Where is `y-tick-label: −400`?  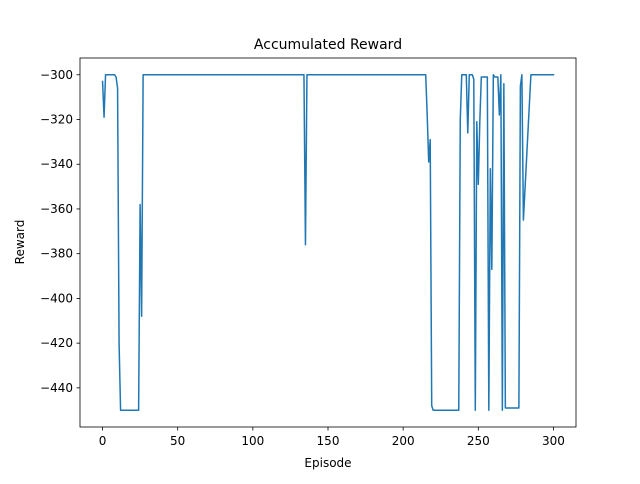 y-tick-label: −400 is located at coordinates (56, 298).